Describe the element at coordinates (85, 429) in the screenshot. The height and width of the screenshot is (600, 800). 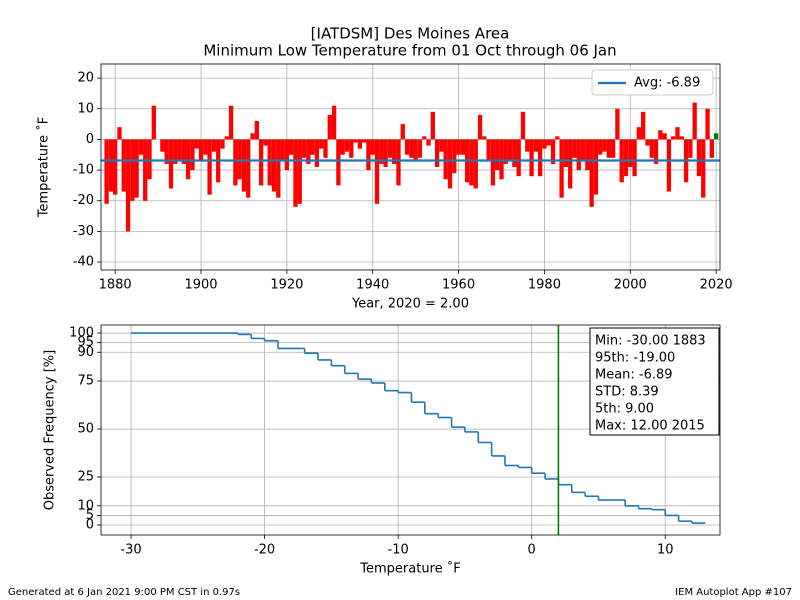
I see `y-tick-label: 50` at that location.